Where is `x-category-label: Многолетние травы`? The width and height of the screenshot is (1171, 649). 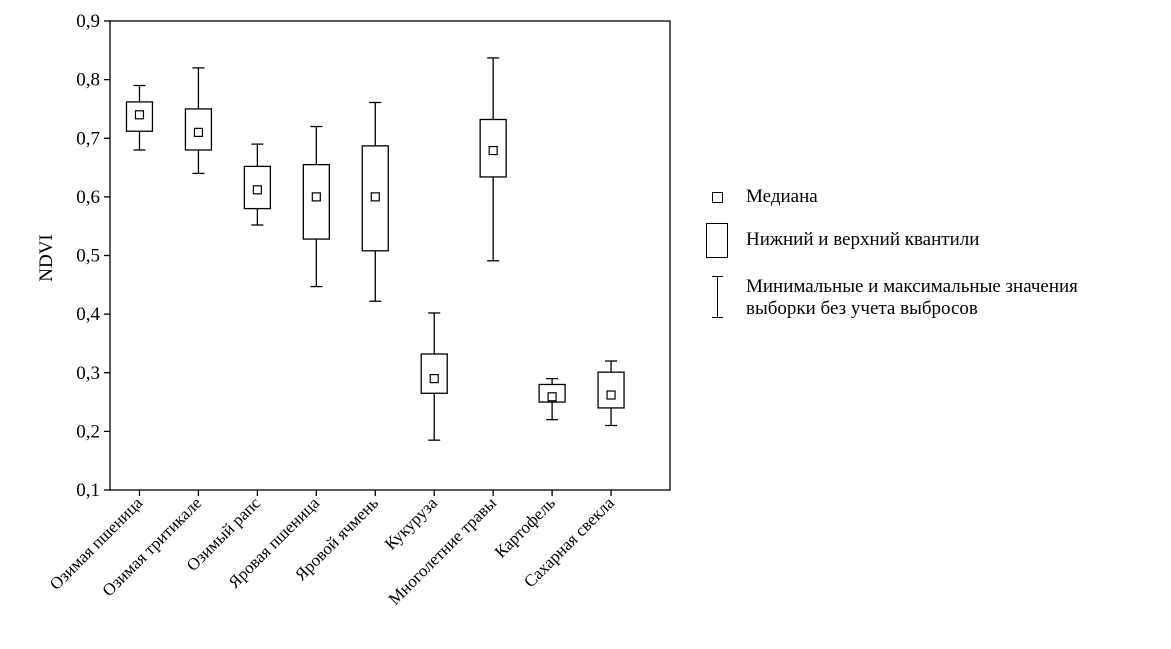
x-category-label: Многолетние травы is located at coordinates (443, 551).